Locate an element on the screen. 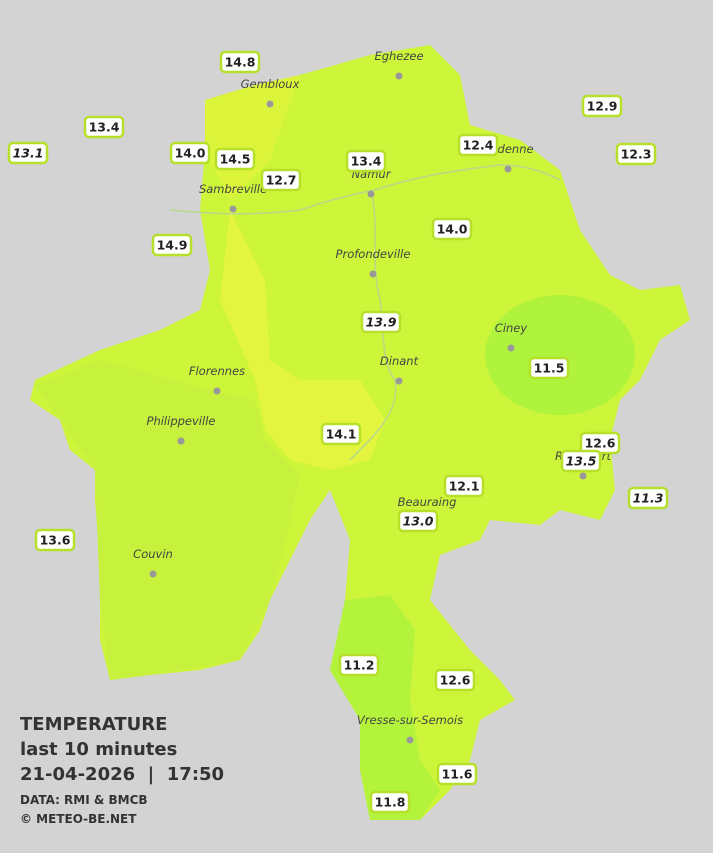 The height and width of the screenshot is (853, 713). town-label: Vresse-sur-Semois is located at coordinates (410, 720).